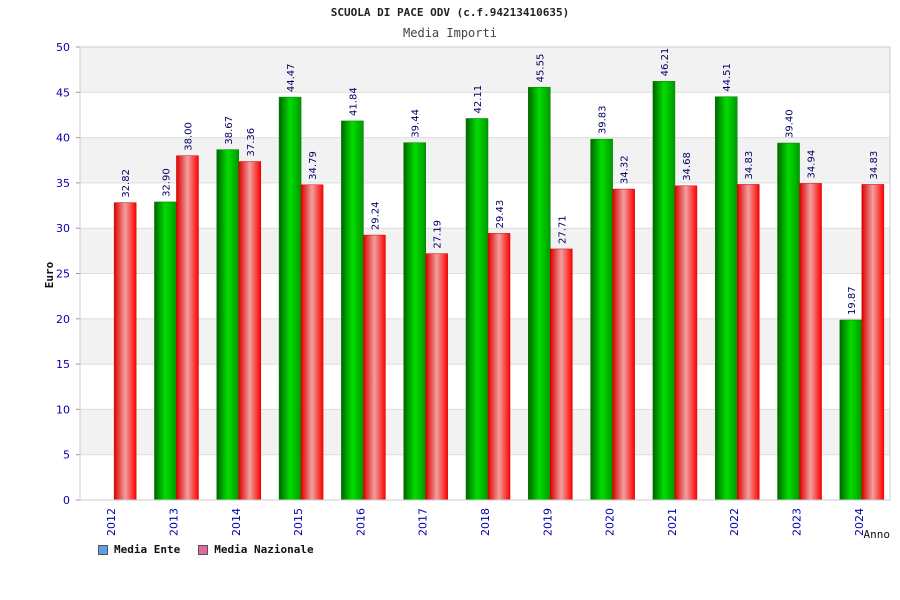 This screenshot has height=600, width=900. What do you see at coordinates (375, 215) in the screenshot?
I see `data-label: 29.24` at bounding box center [375, 215].